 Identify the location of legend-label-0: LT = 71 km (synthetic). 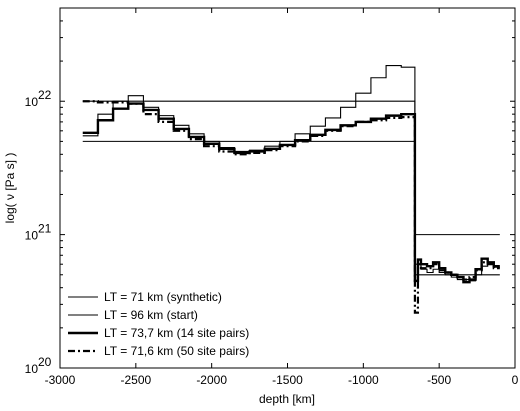
(163, 297).